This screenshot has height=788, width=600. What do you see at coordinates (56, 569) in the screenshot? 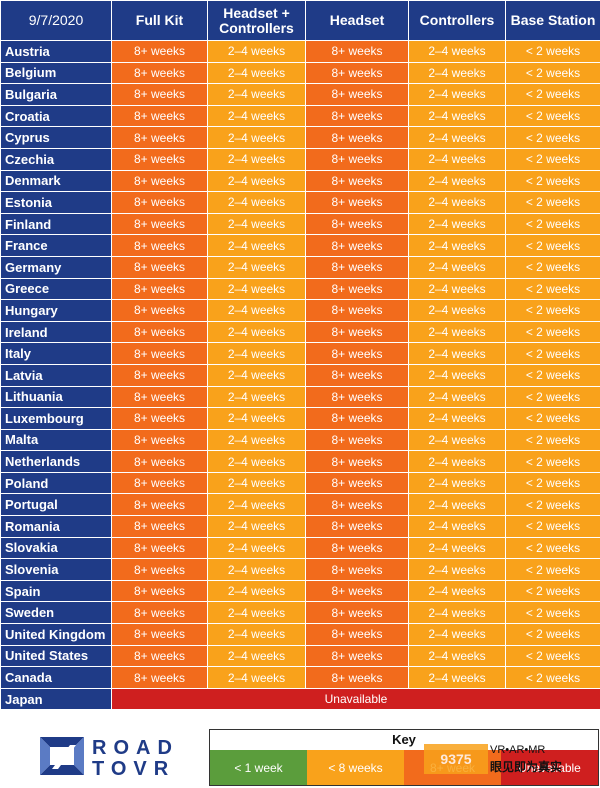
I see `country-cell: Slovenia` at bounding box center [56, 569].